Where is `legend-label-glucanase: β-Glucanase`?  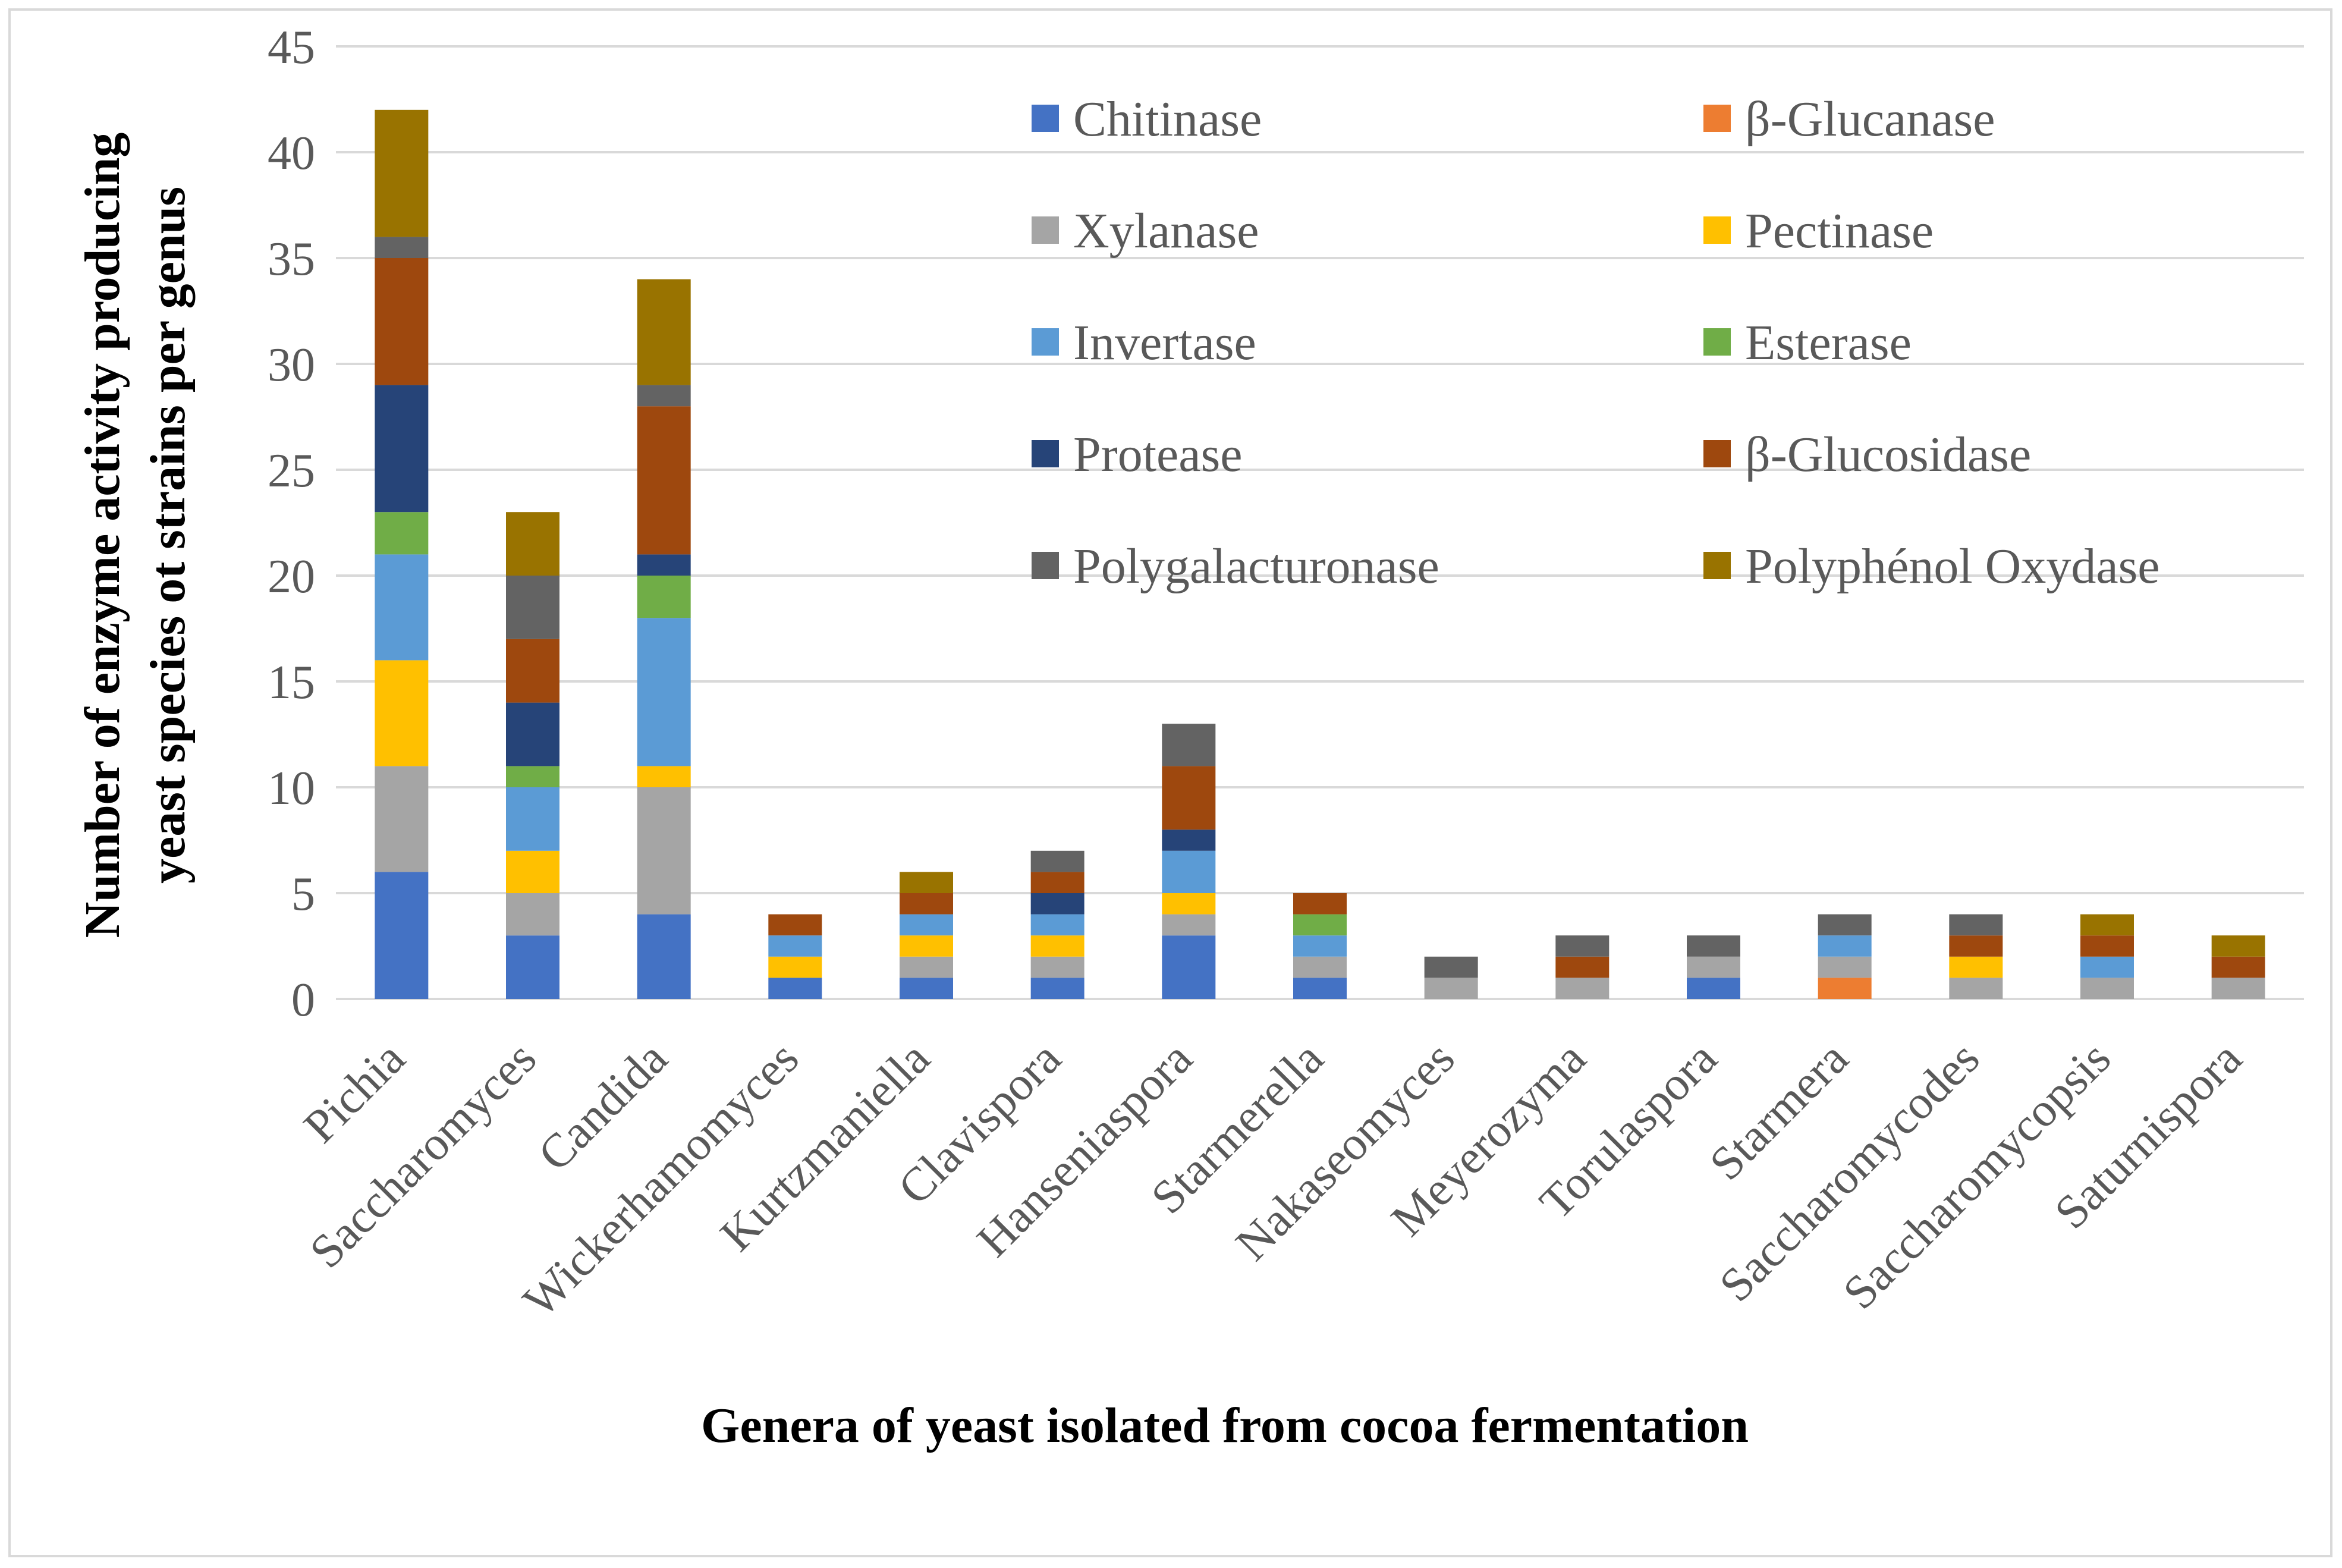 legend-label-glucanase: β-Glucanase is located at coordinates (1870, 119).